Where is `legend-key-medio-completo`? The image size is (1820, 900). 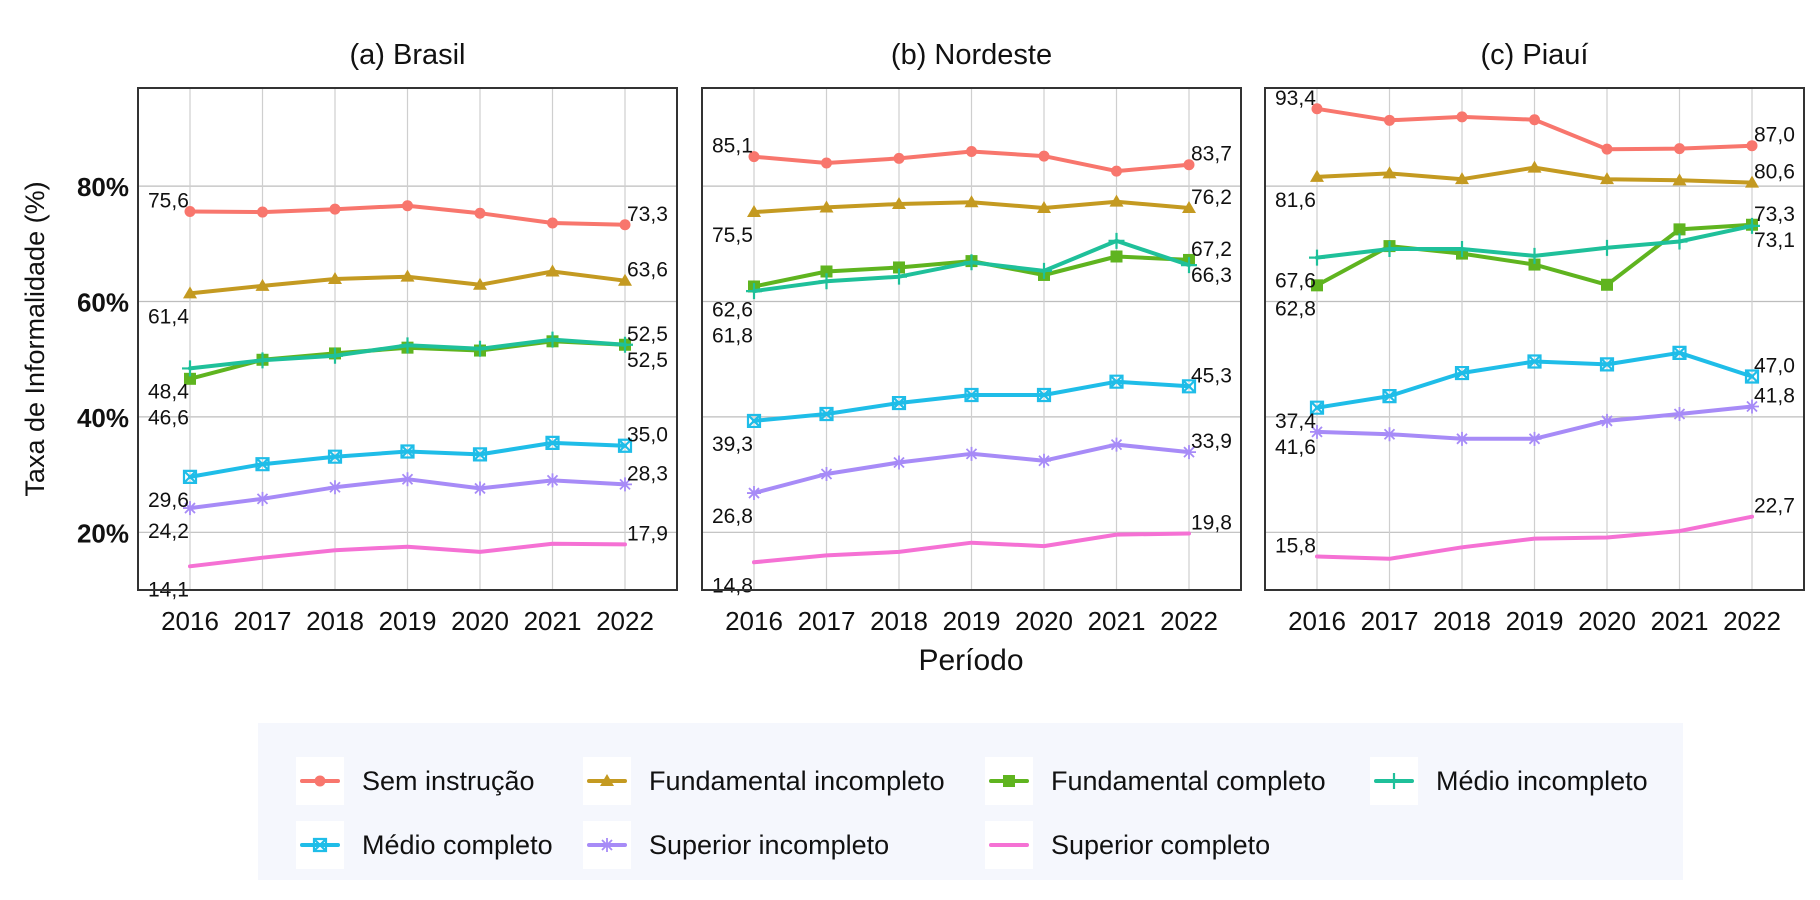
legend-key-medio-completo is located at coordinates (320, 845).